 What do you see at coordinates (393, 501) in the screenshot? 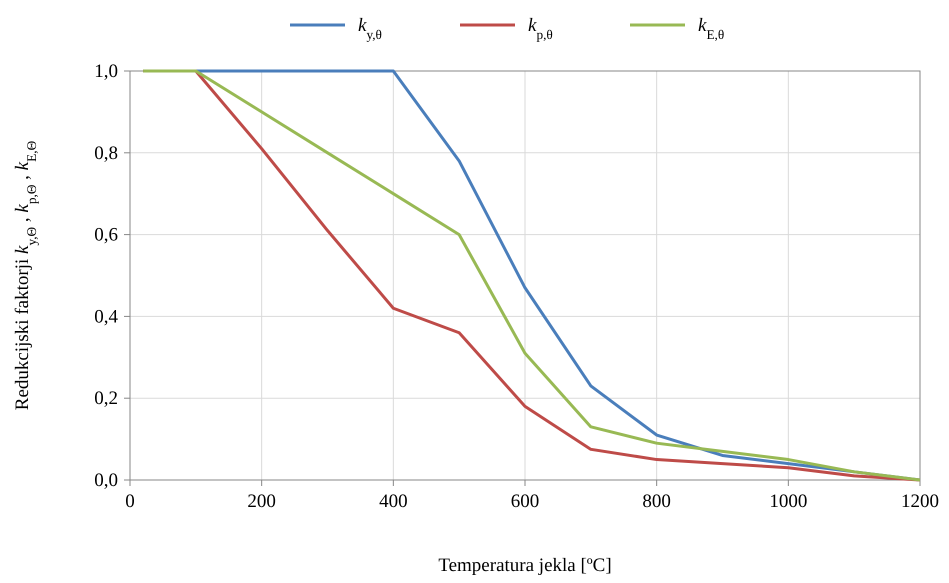
I see `x-tick-label: 400` at bounding box center [393, 501].